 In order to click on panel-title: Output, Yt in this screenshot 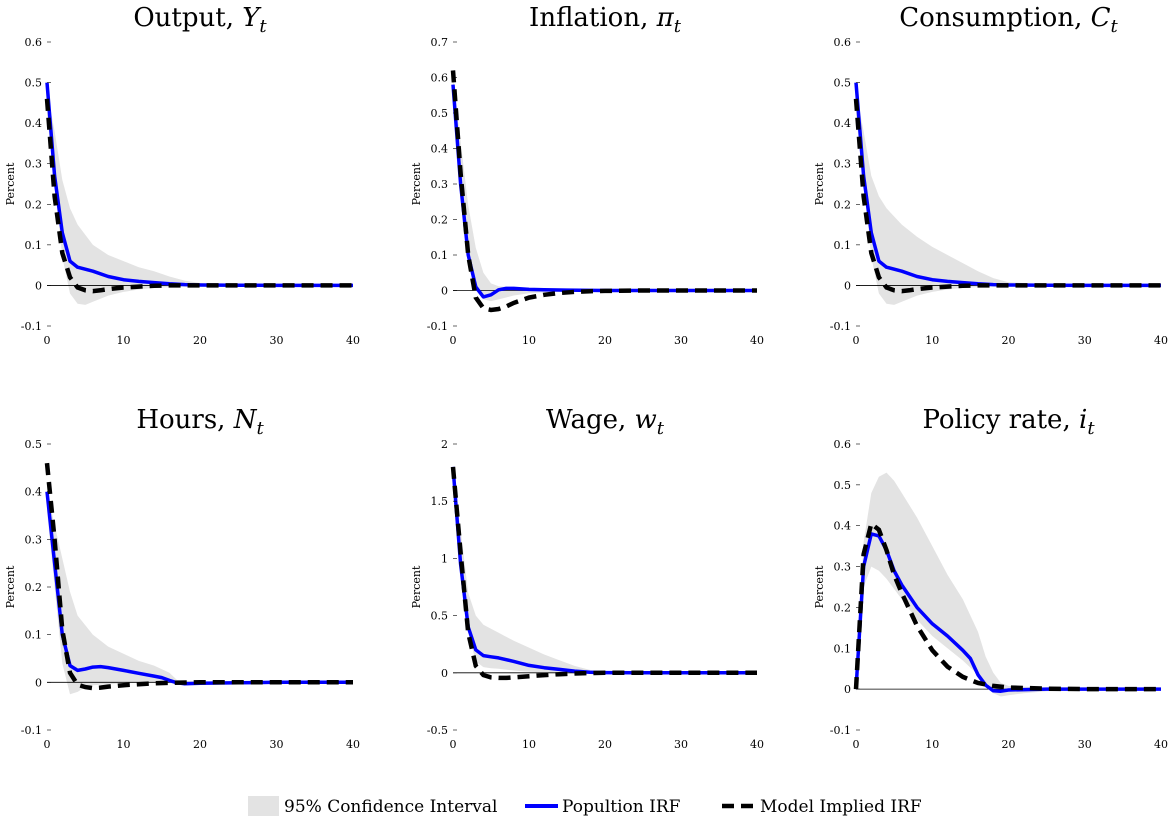, I will do `click(200, 20)`.